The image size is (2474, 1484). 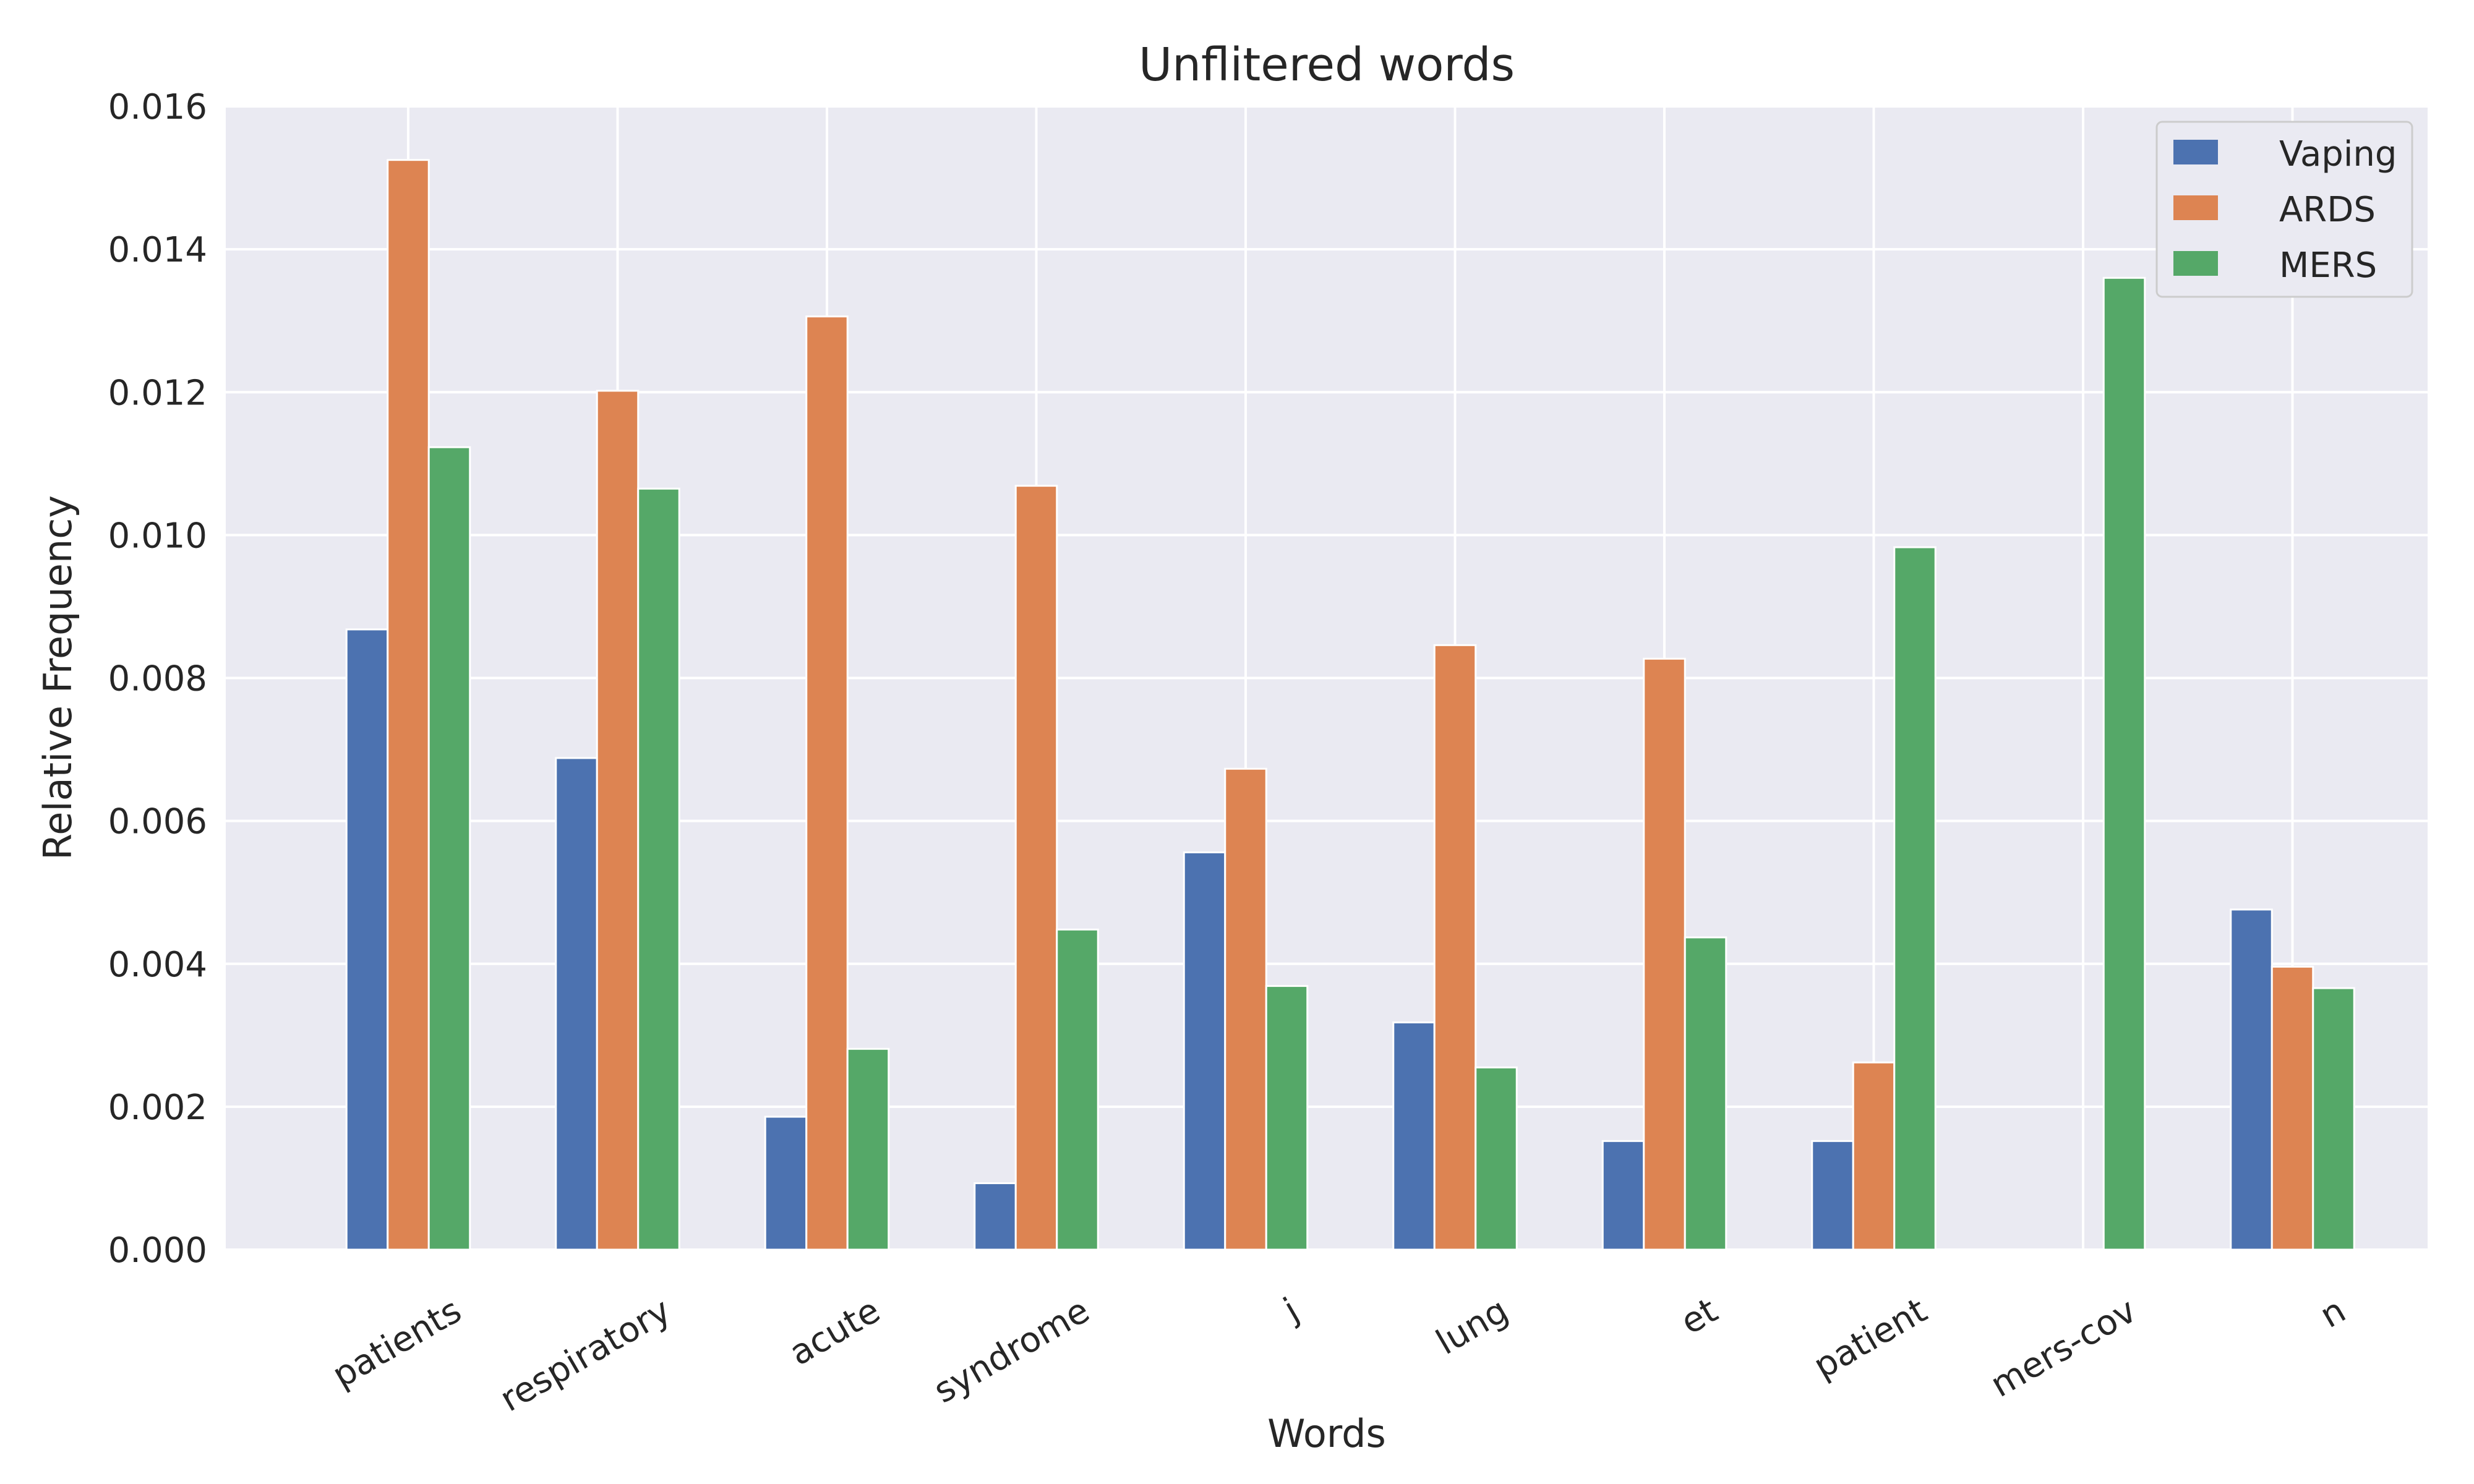 What do you see at coordinates (1291, 1310) in the screenshot?
I see `x-tick-label: j` at bounding box center [1291, 1310].